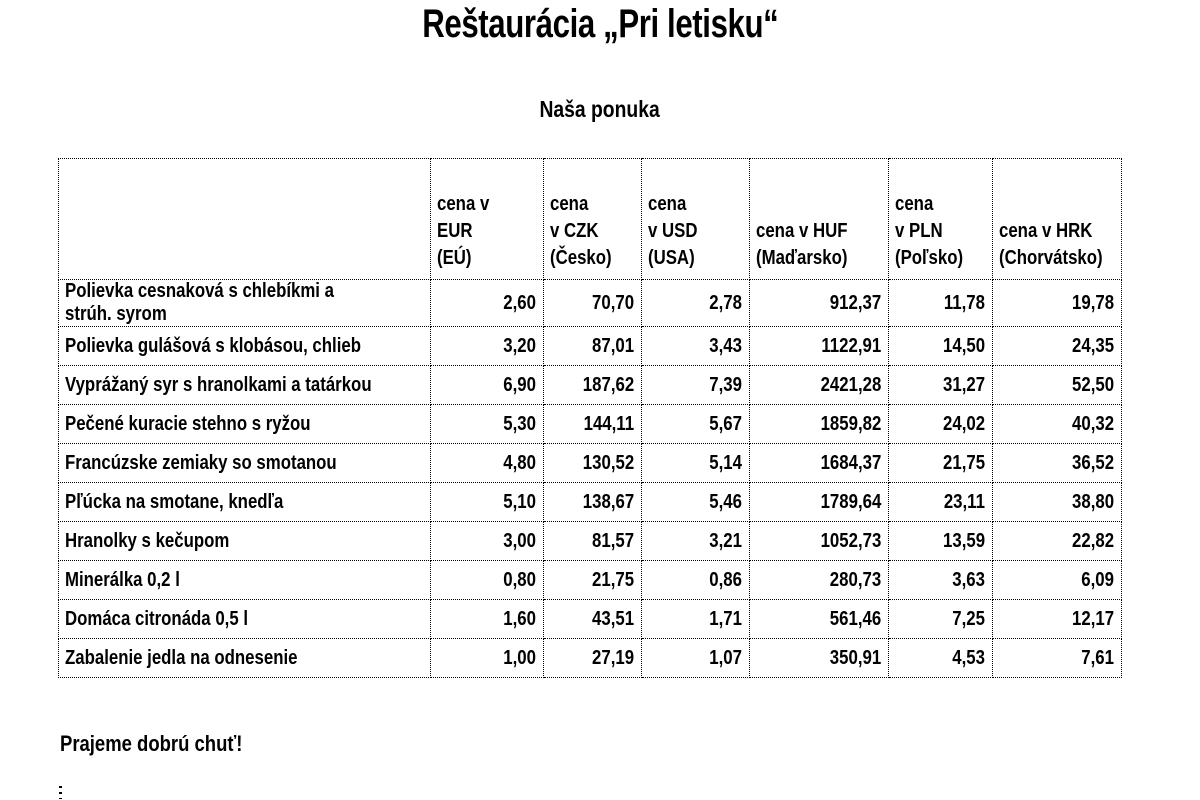 The height and width of the screenshot is (800, 1200). What do you see at coordinates (487, 346) in the screenshot?
I see `price-cell: 3,20` at bounding box center [487, 346].